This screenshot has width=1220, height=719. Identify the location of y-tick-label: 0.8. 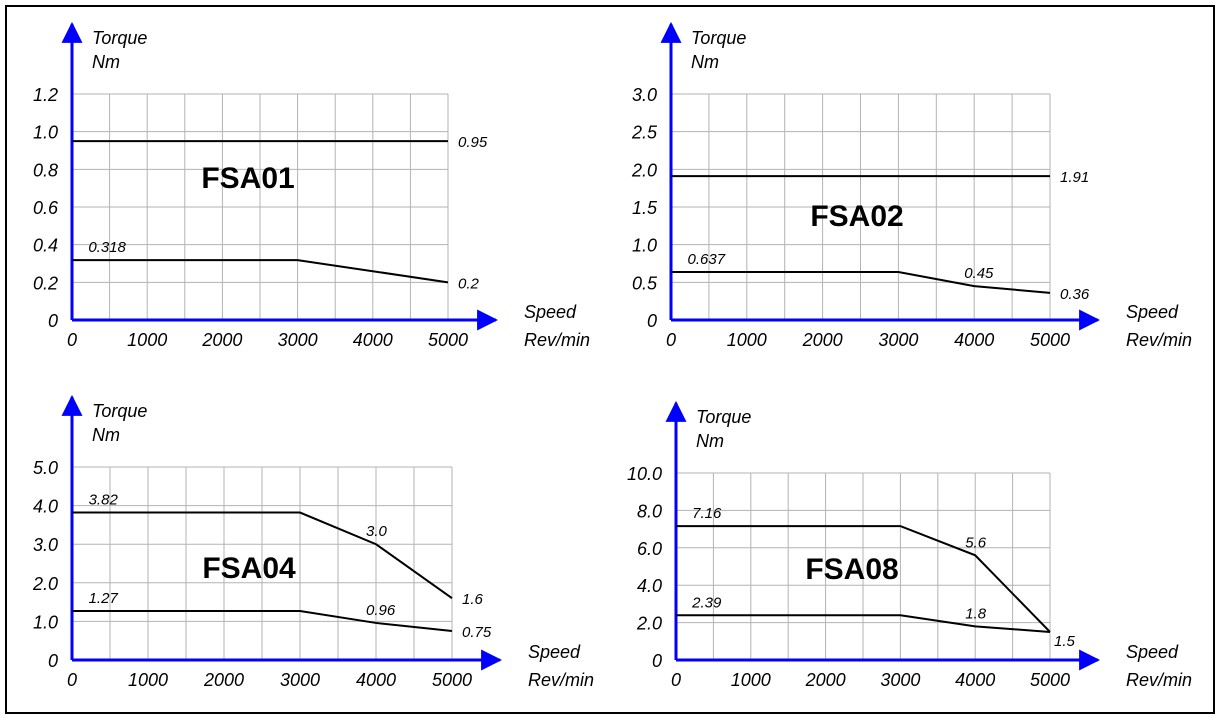
(45, 170).